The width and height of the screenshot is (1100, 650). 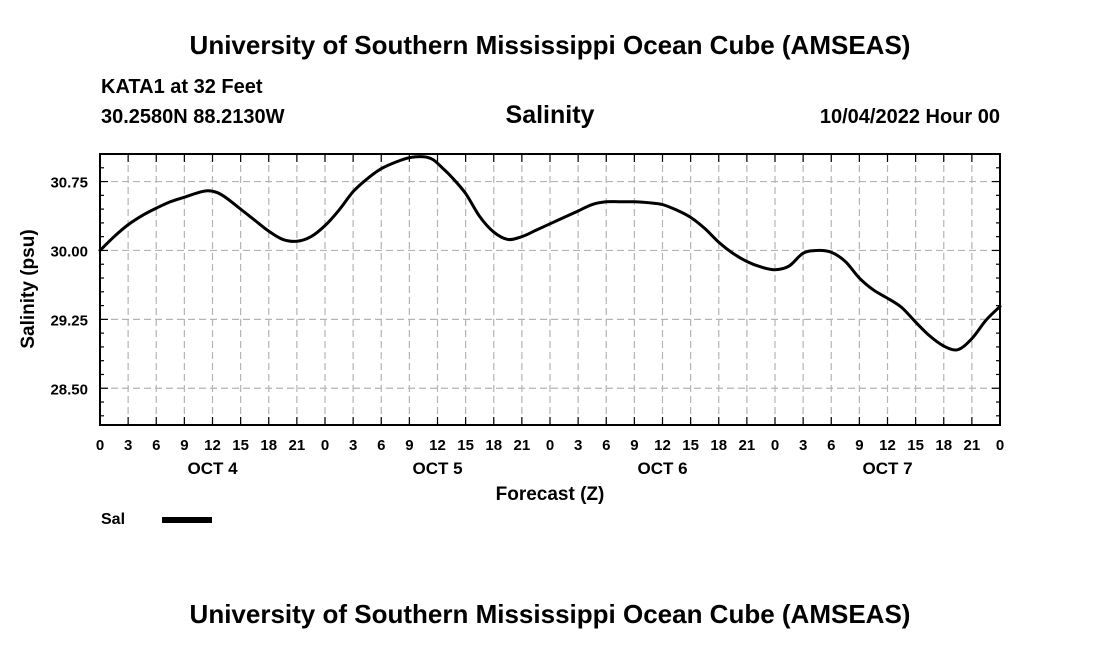 I want to click on station-label: KATA1 at 32 Feet, so click(x=182, y=87).